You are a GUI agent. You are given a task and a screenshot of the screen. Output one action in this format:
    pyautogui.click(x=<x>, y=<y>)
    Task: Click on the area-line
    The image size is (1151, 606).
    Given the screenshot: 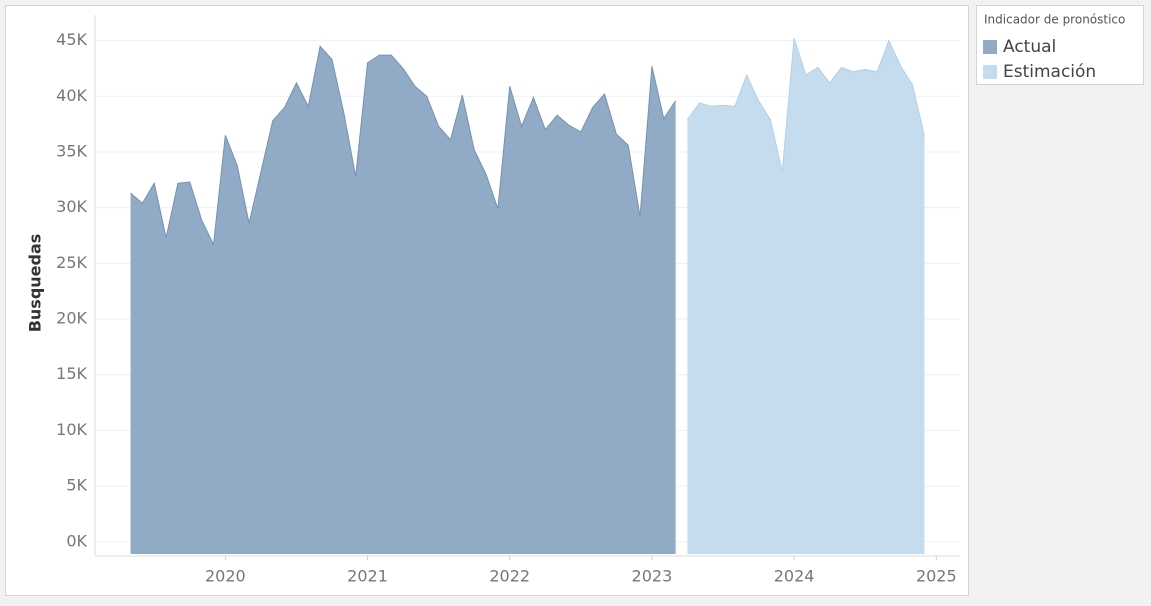 What is the action you would take?
    pyautogui.click(x=806, y=105)
    